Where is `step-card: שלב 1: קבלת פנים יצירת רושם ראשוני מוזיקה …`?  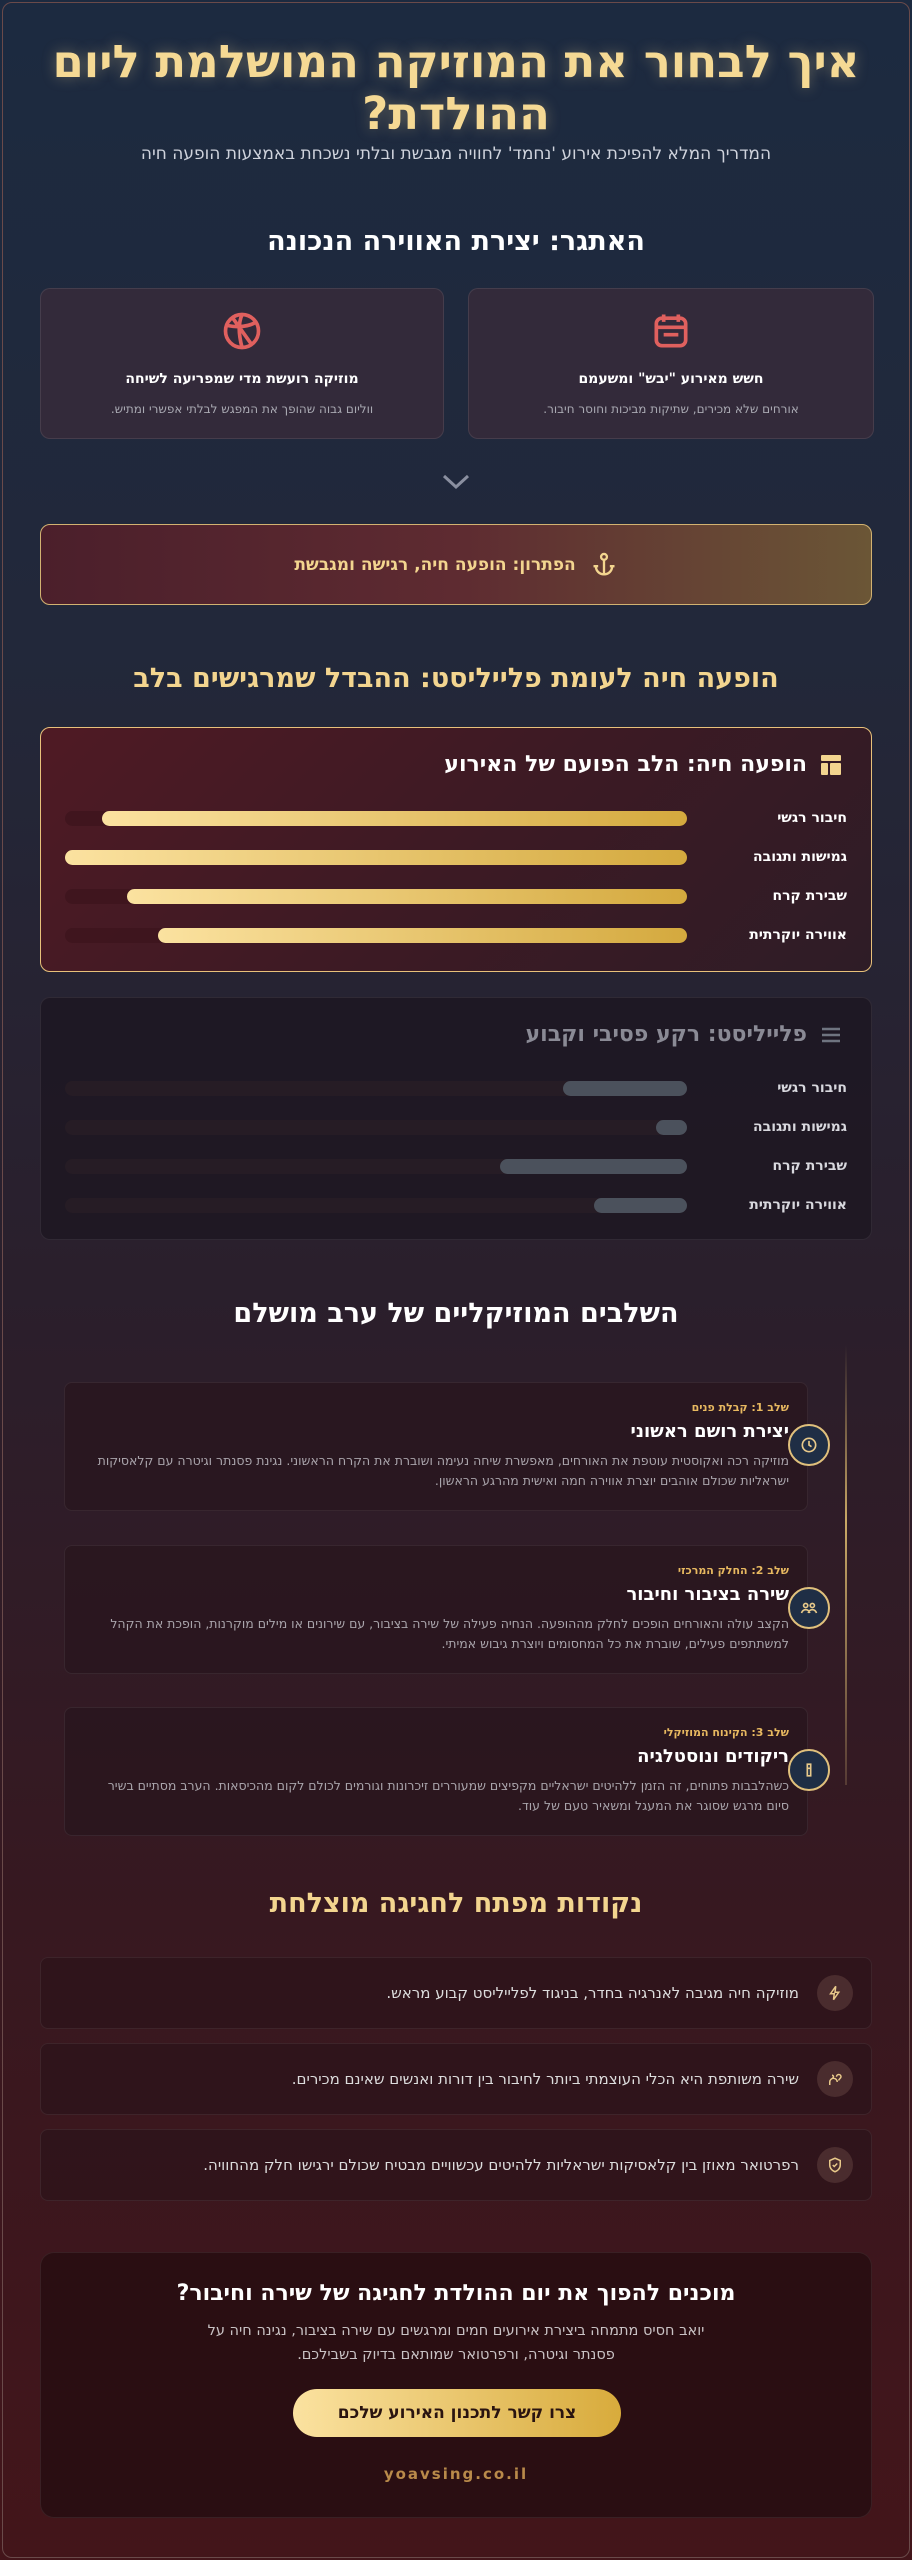
step-card: שלב 1: קבלת פנים יצירת רושם ראשוני מוזיקה … is located at coordinates (436, 1446).